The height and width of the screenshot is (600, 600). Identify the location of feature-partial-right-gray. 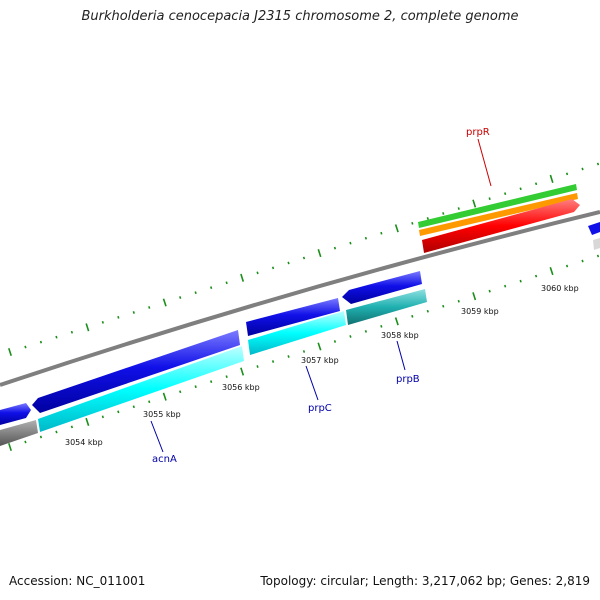
(596, 244).